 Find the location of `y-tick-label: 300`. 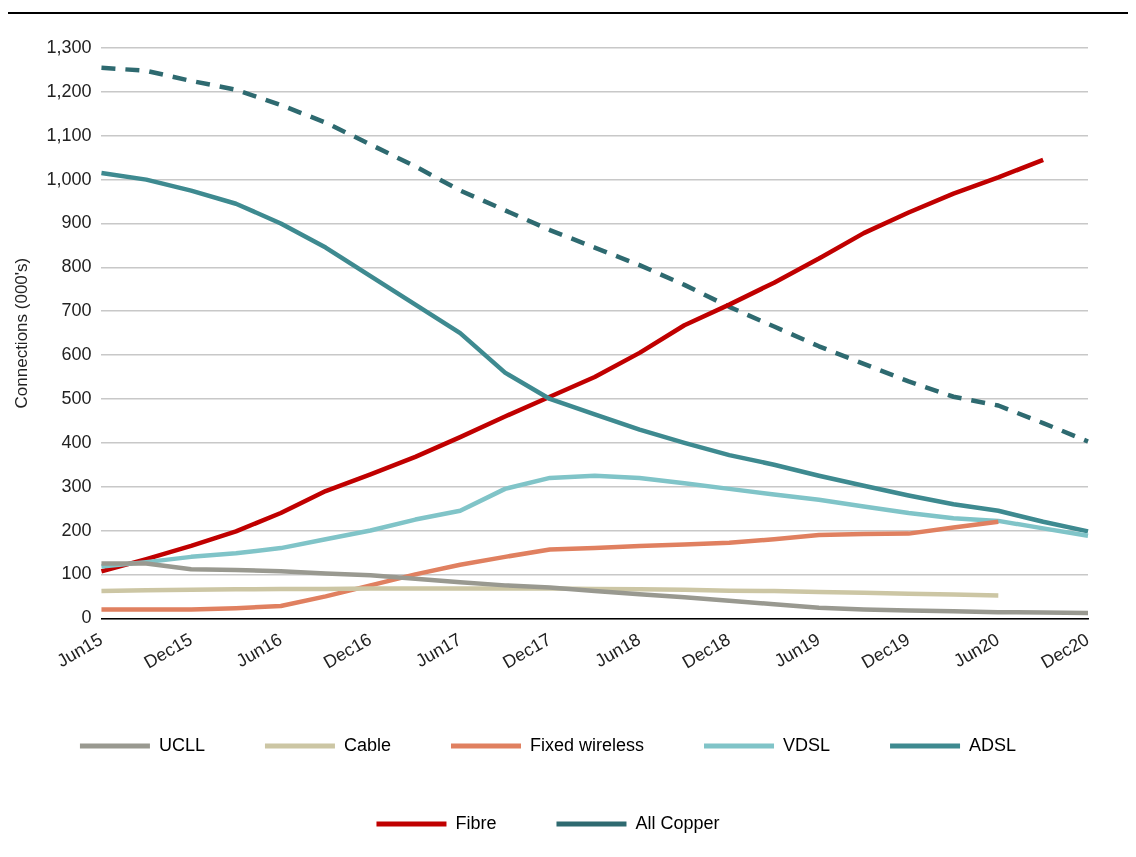

y-tick-label: 300 is located at coordinates (76, 485).